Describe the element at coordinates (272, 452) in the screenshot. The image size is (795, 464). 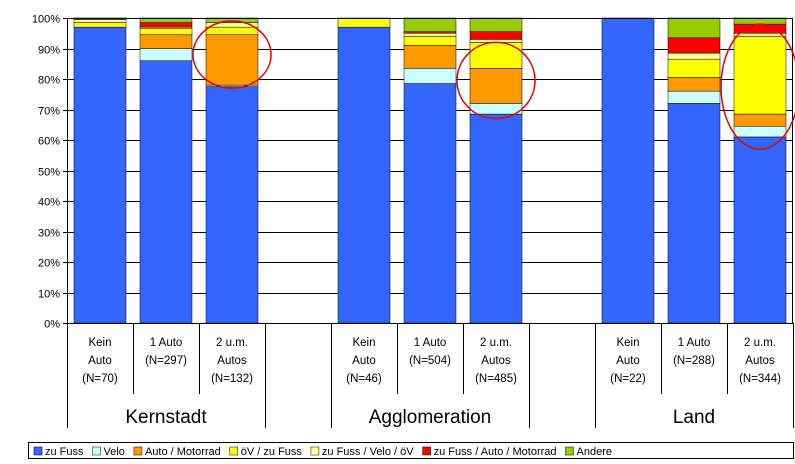
I see `legend-entry: öV / zu Fuss` at that location.